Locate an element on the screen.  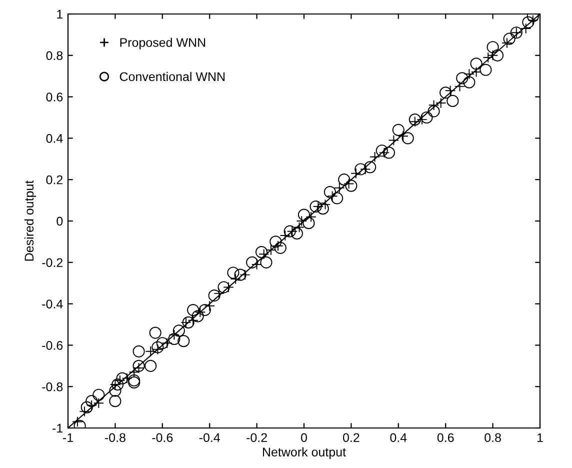
x-tick-label: -0.8 is located at coordinates (115, 437).